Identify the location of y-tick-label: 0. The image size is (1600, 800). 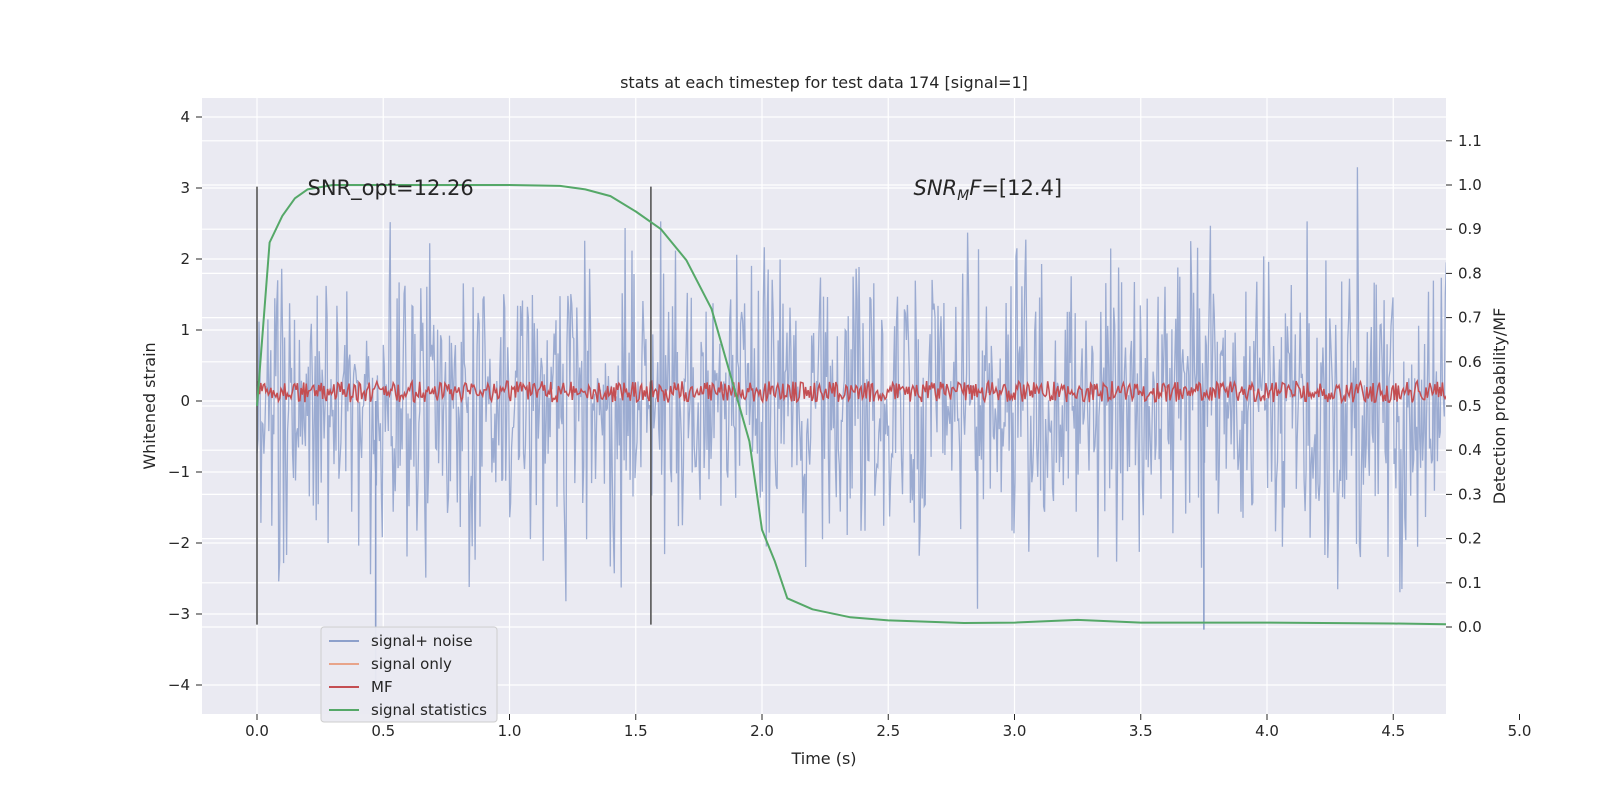
(185, 401).